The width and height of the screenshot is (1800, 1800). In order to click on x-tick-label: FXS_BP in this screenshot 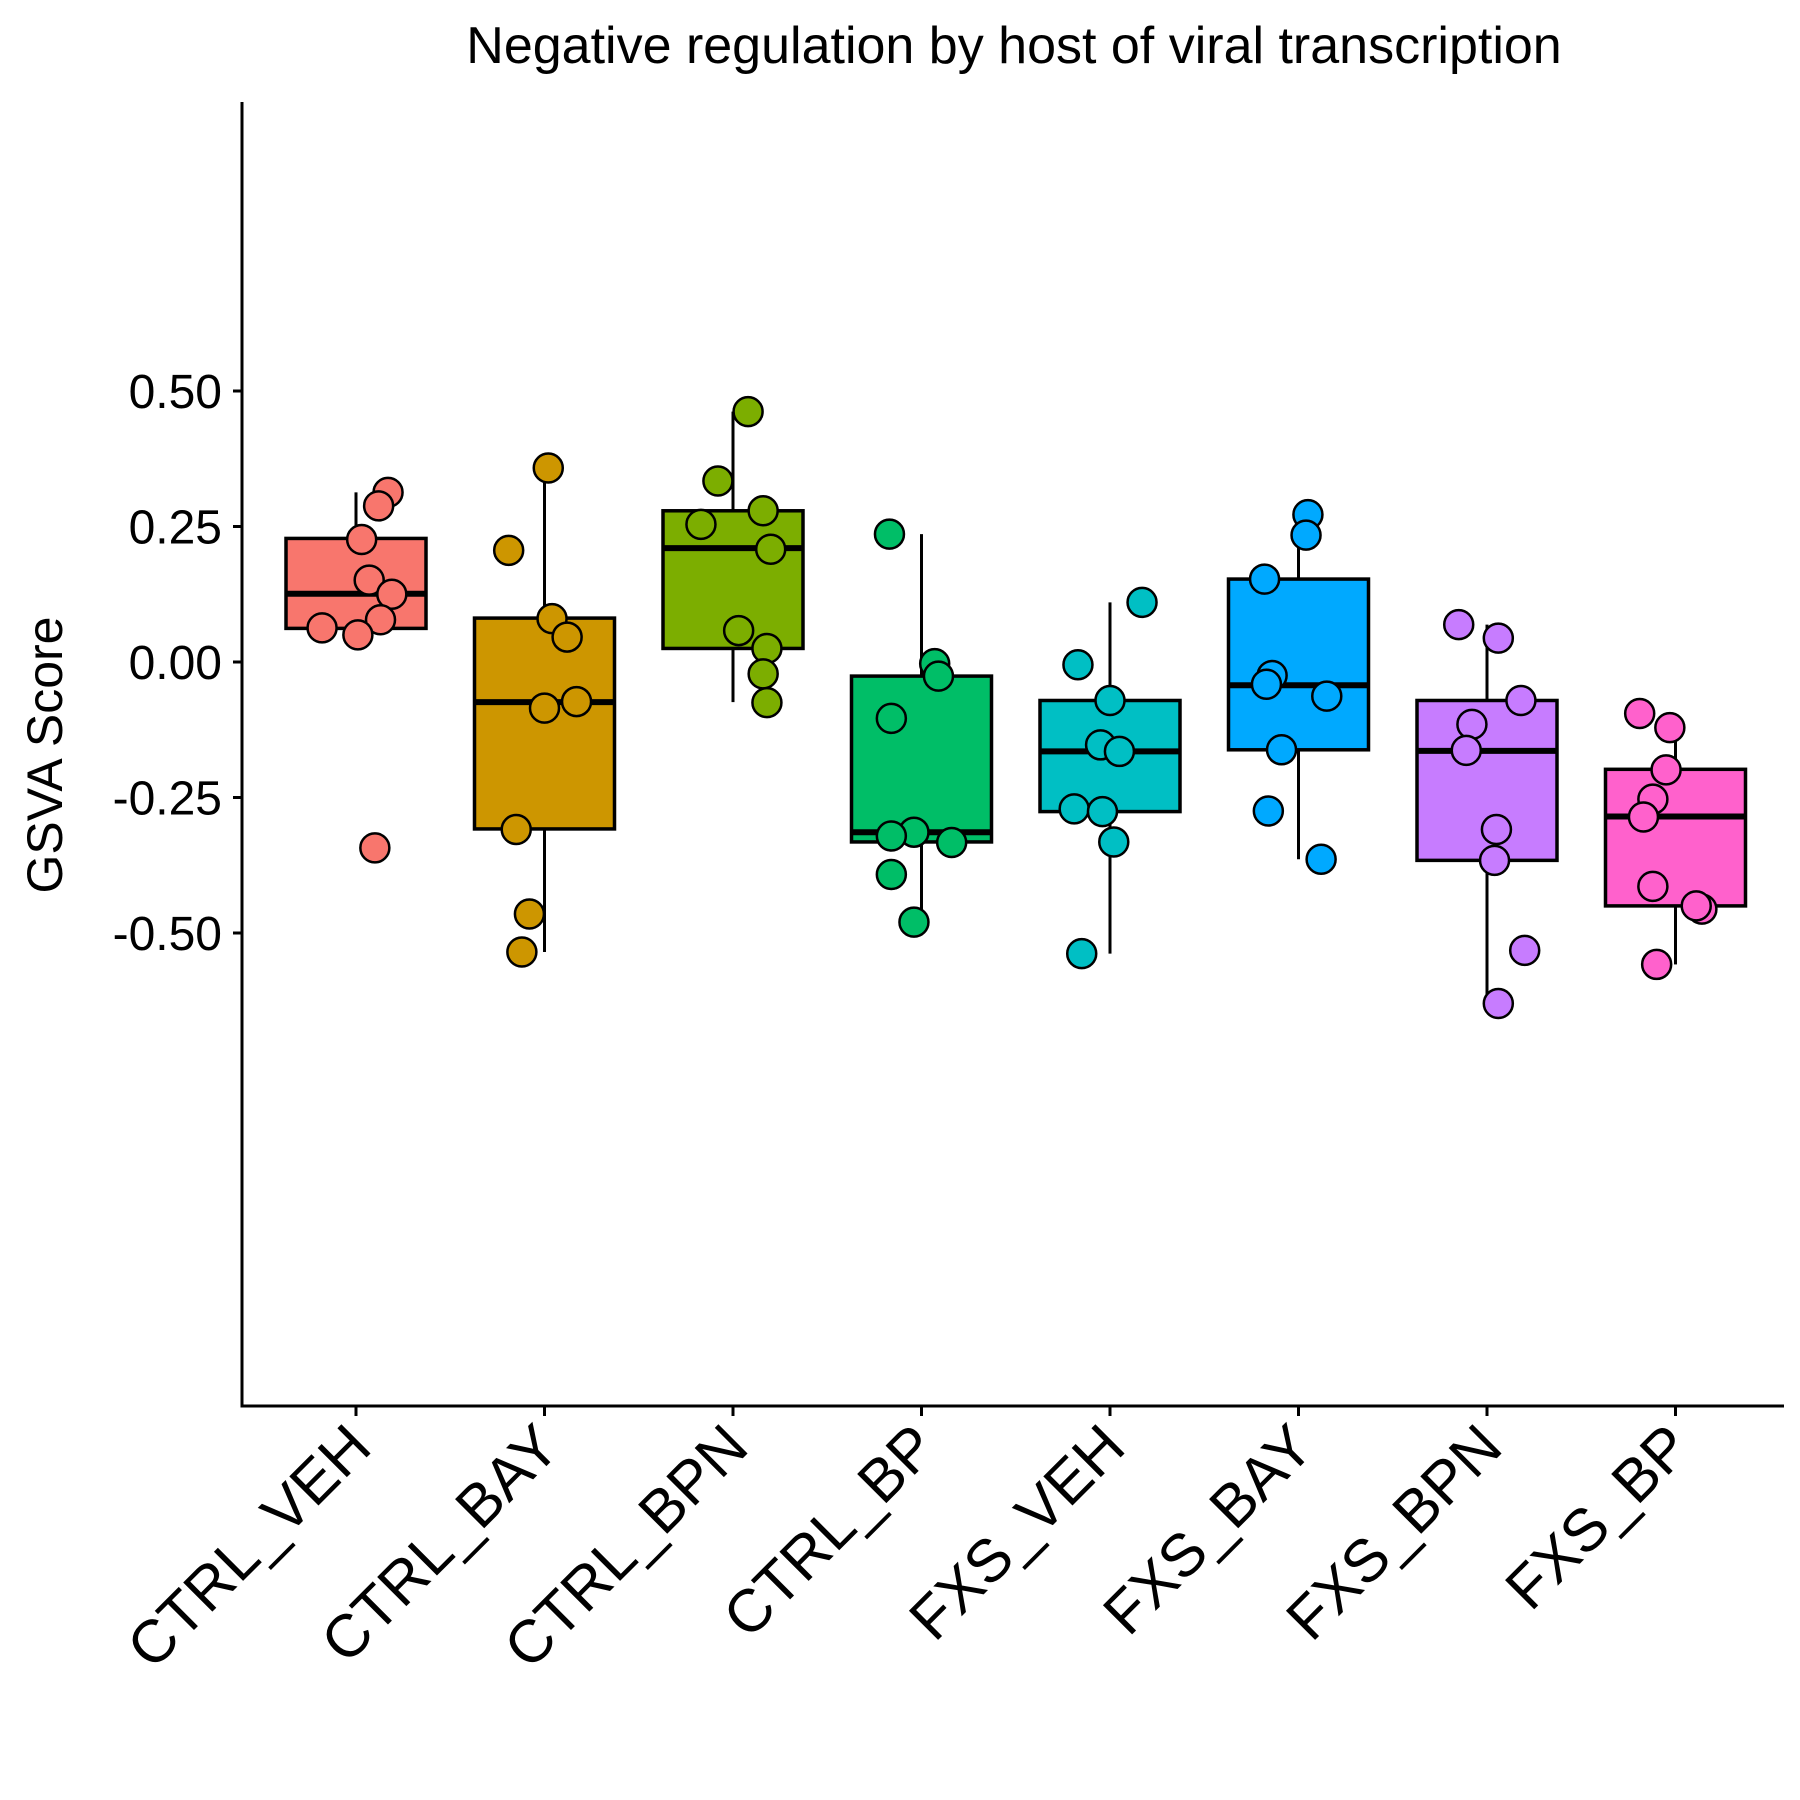, I will do `click(1598, 1517)`.